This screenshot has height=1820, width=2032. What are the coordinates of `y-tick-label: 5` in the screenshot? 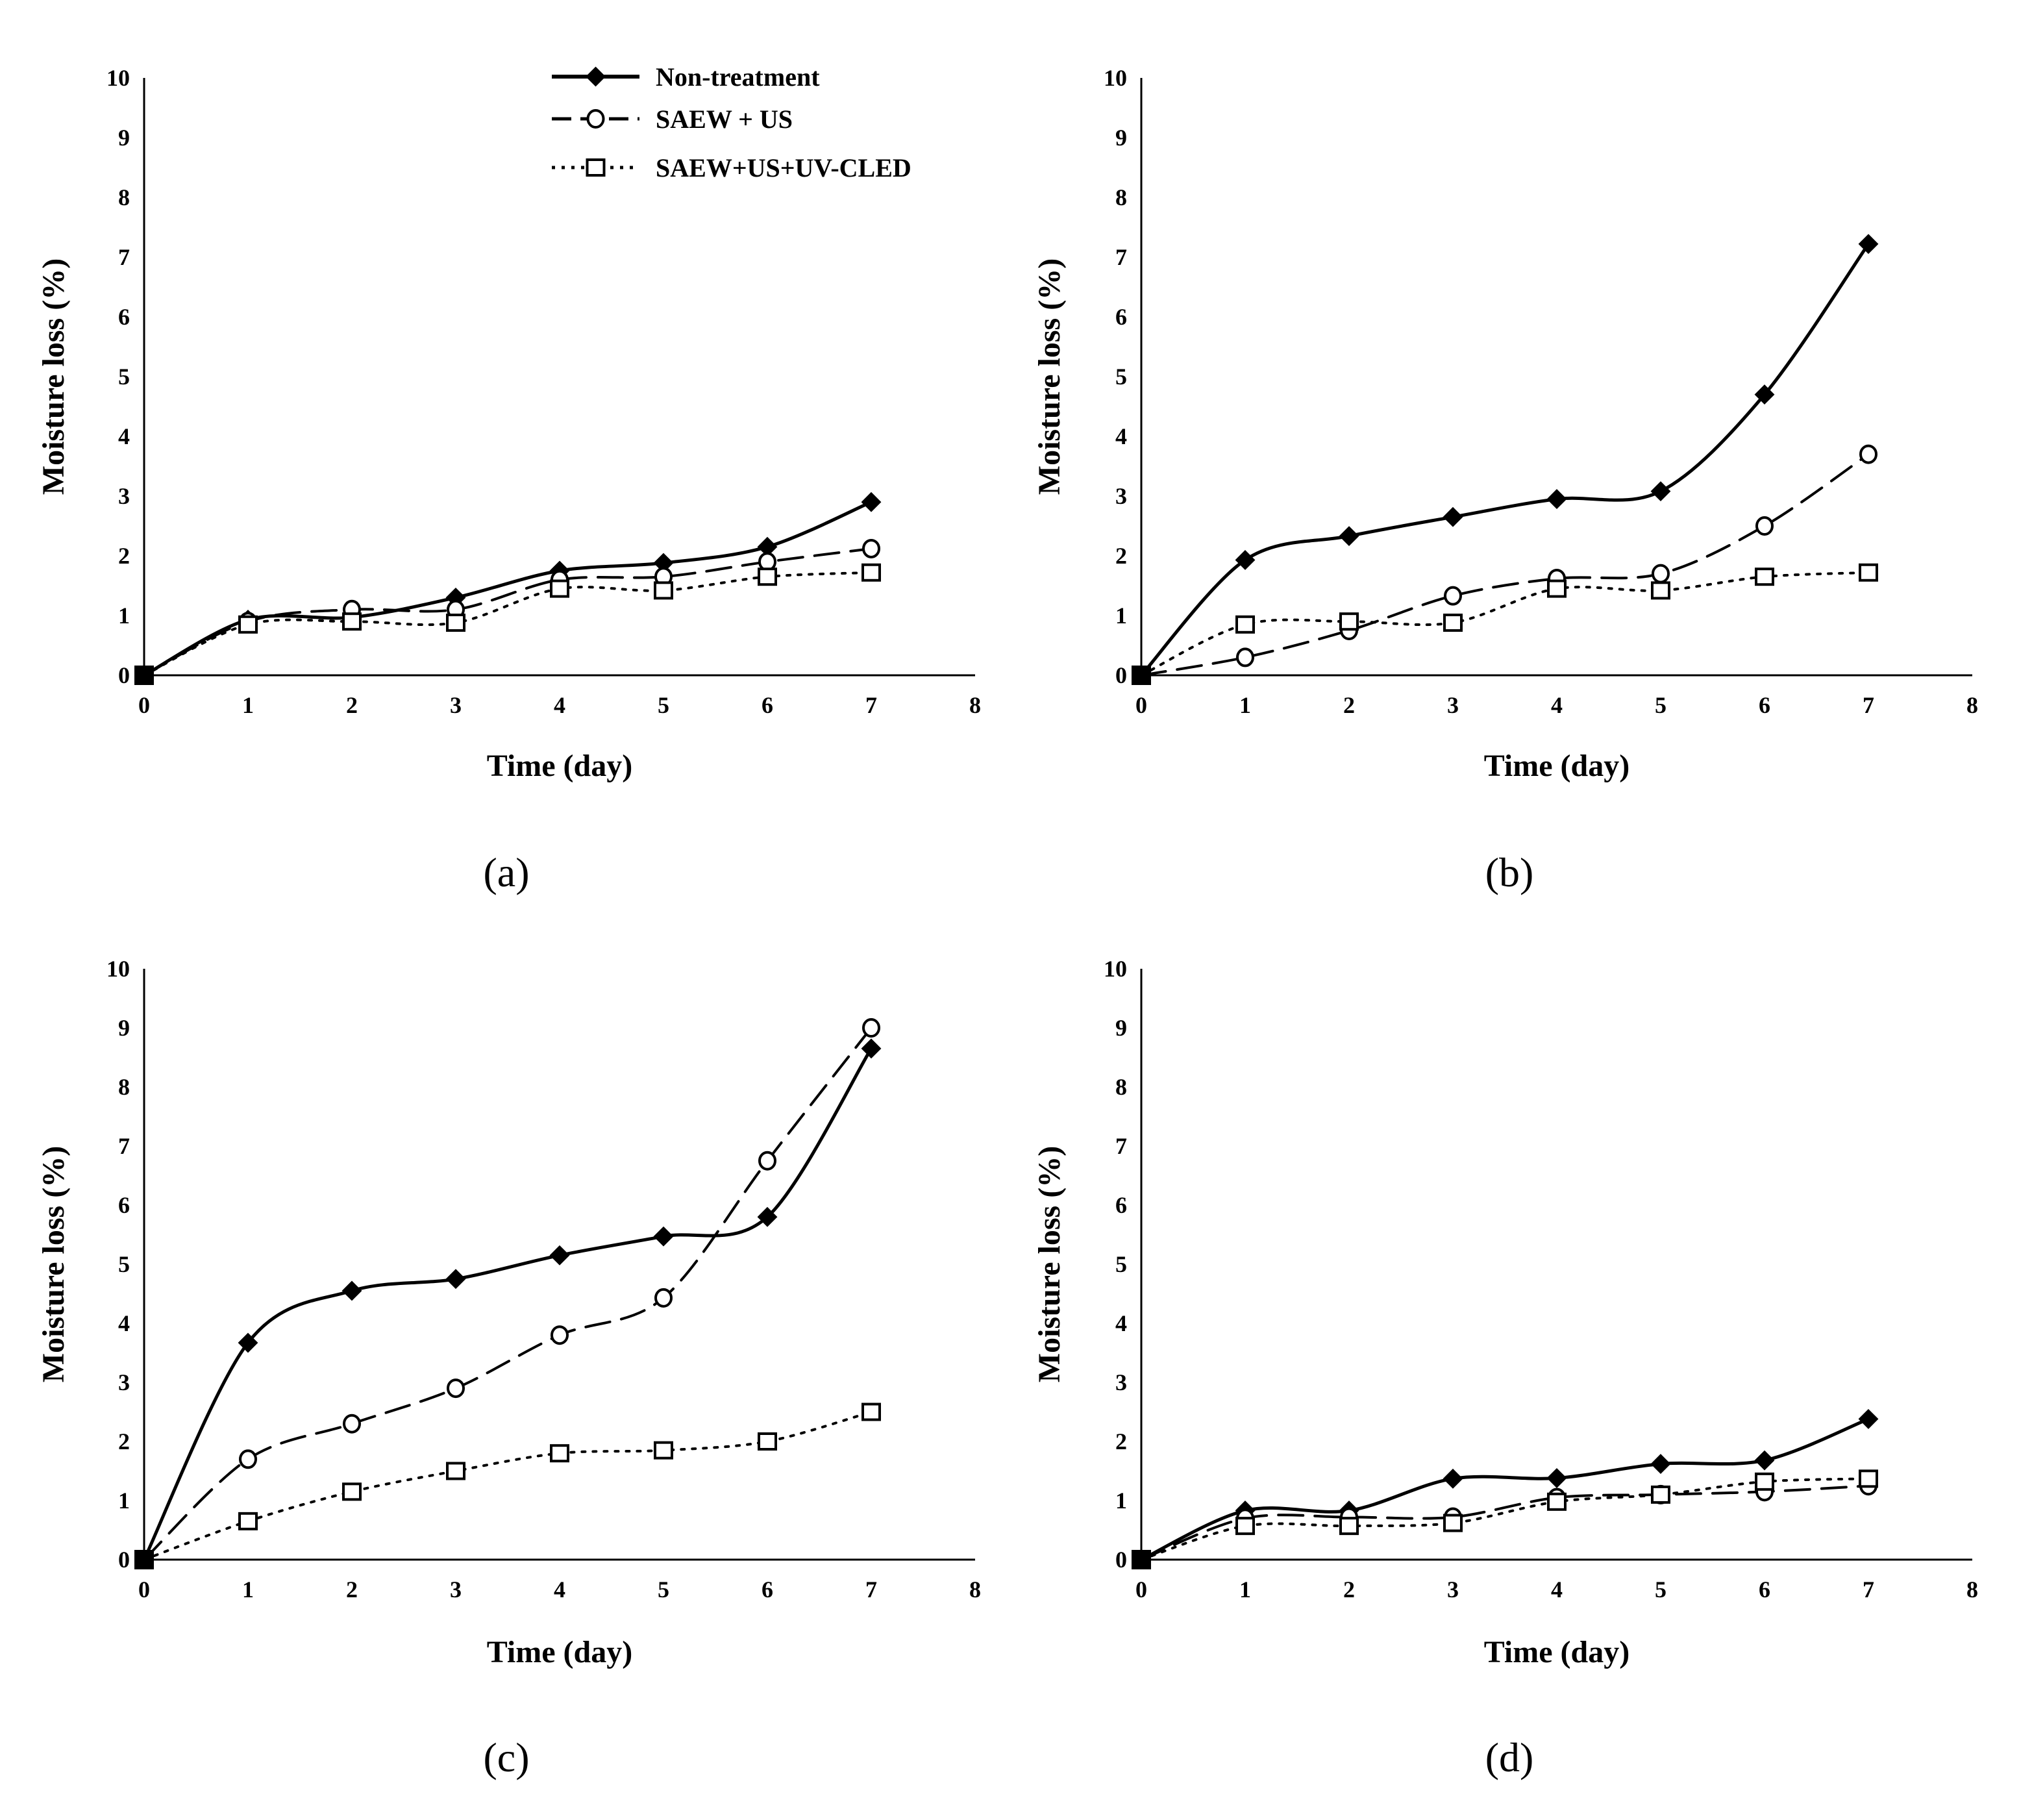 It's located at (1121, 377).